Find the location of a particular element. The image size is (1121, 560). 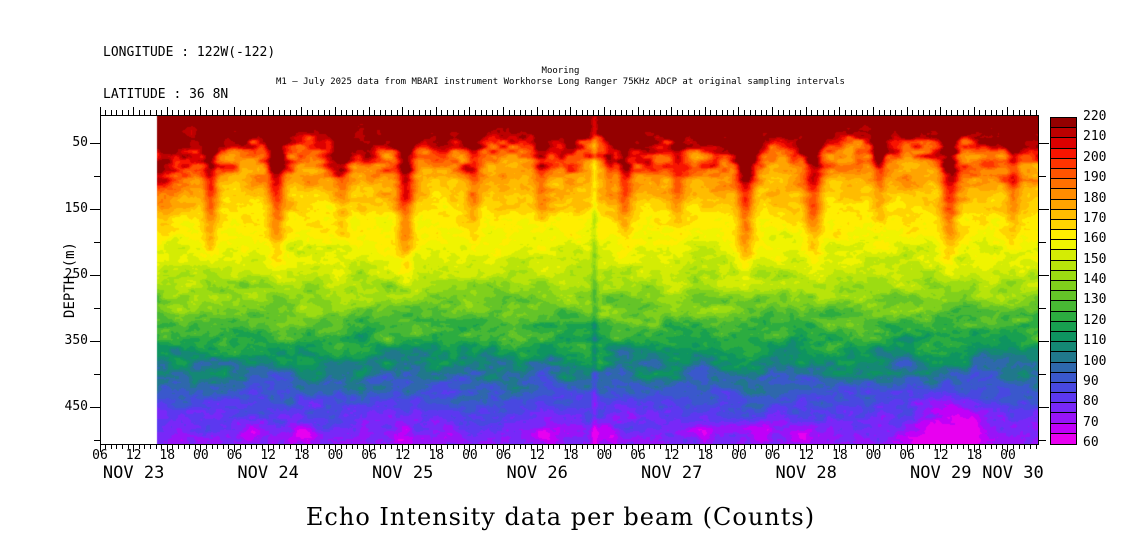

x-tick-label: 06 is located at coordinates (234, 455).